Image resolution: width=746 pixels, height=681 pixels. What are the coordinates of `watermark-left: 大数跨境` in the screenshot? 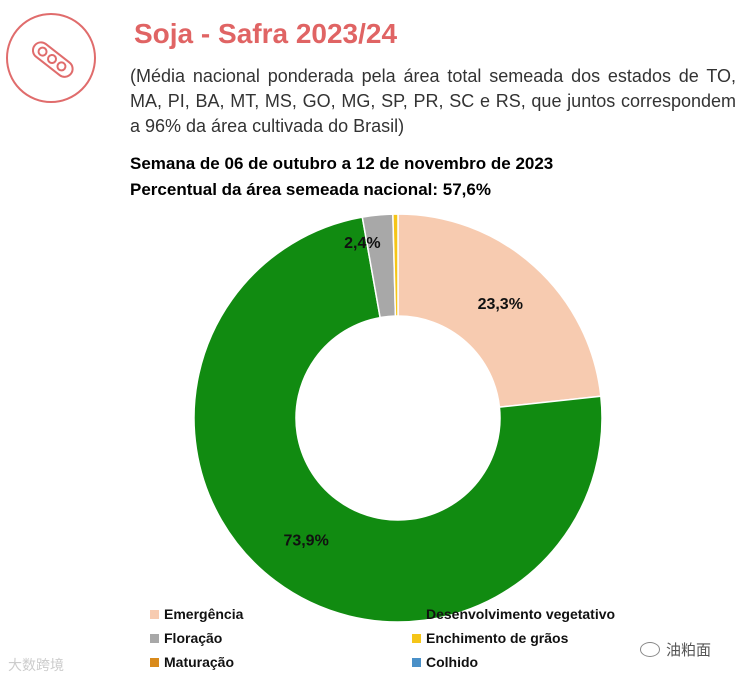 It's located at (36, 665).